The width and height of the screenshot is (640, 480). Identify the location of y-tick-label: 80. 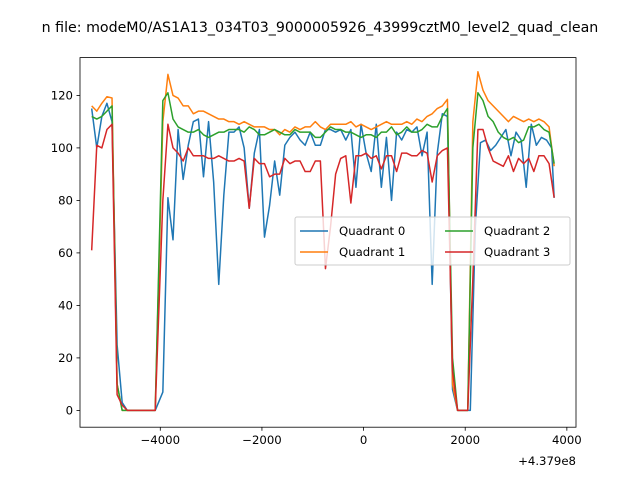
(65, 200).